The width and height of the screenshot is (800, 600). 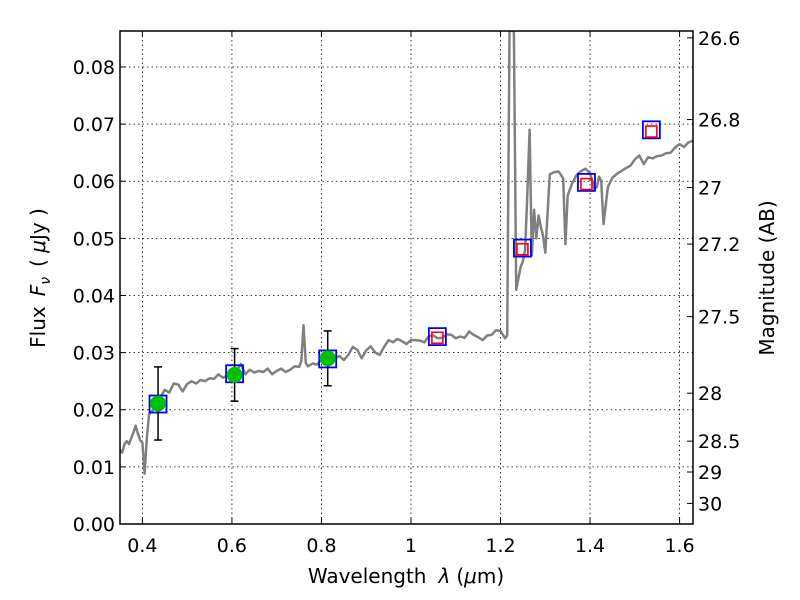 I want to click on y-tick-label: 0.06, so click(x=94, y=182).